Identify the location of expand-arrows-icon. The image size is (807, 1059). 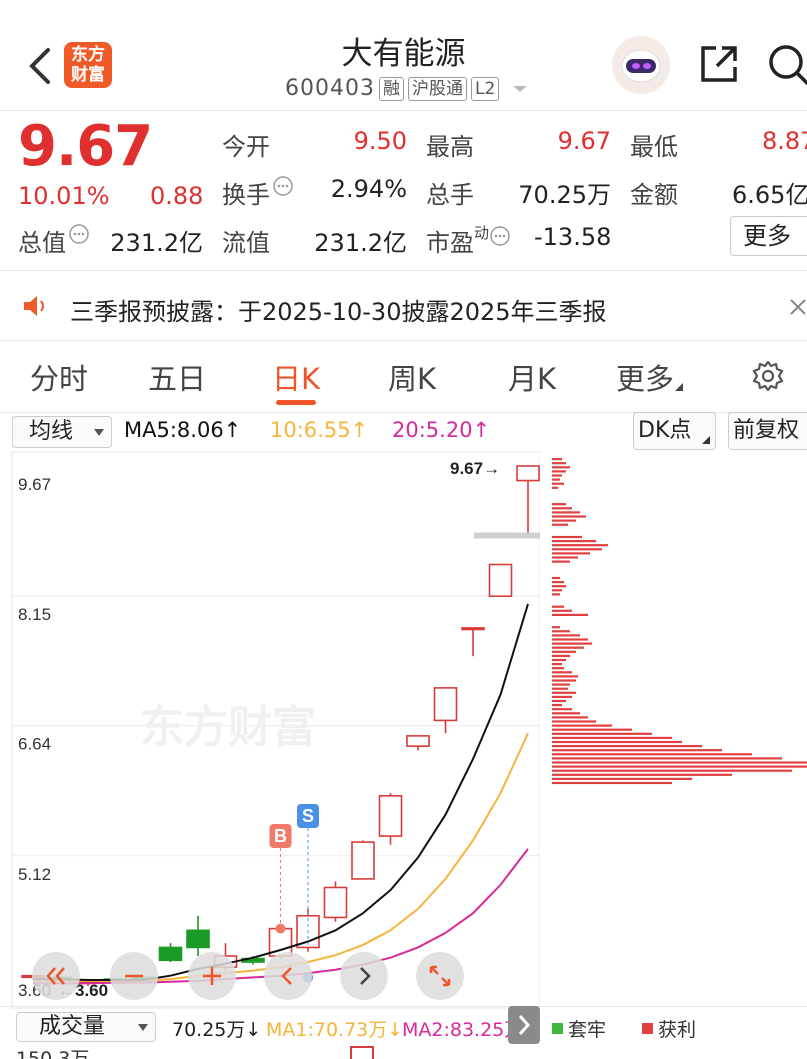
(440, 976).